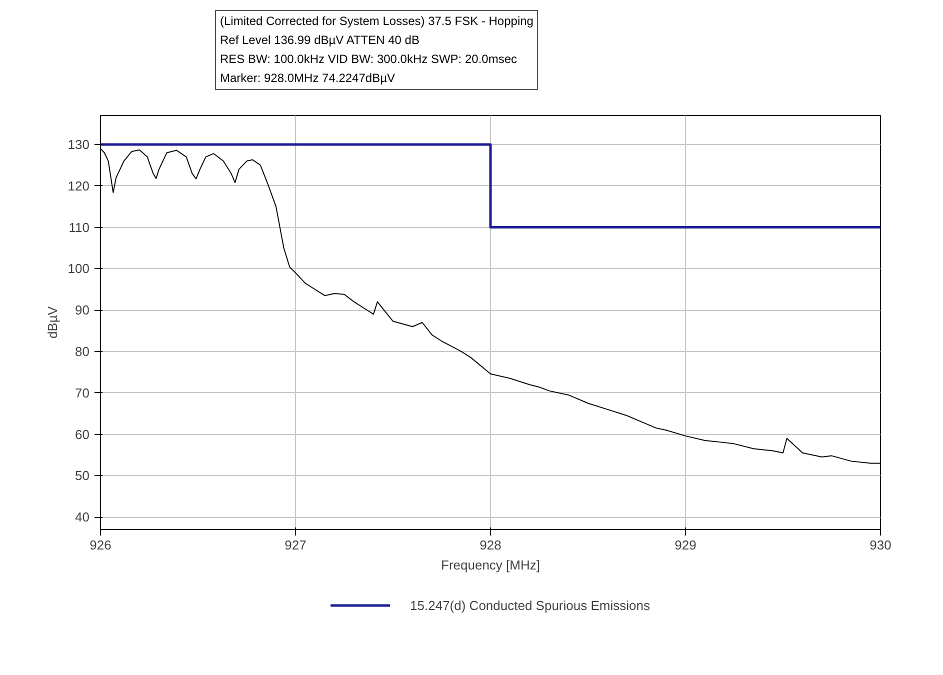 The height and width of the screenshot is (675, 943). I want to click on y-tick-label: 80, so click(82, 351).